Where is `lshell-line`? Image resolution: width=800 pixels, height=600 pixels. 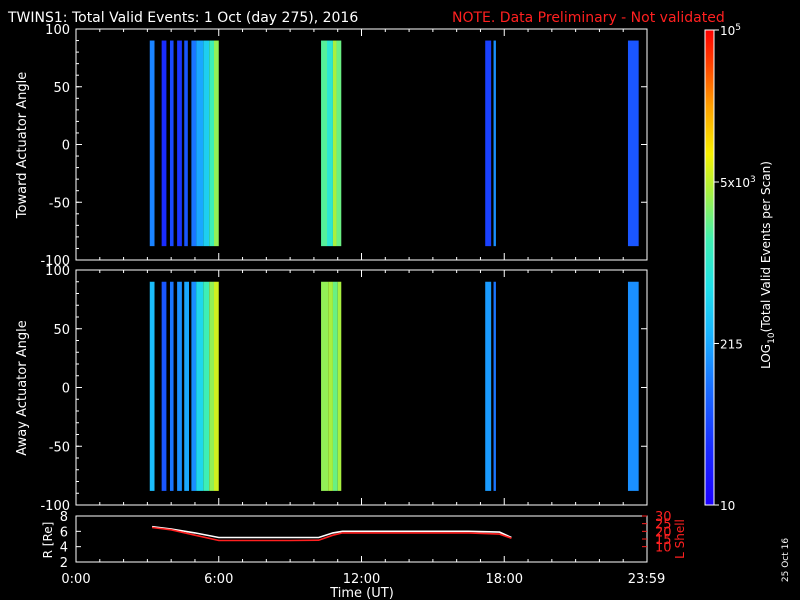 lshell-line is located at coordinates (332, 534).